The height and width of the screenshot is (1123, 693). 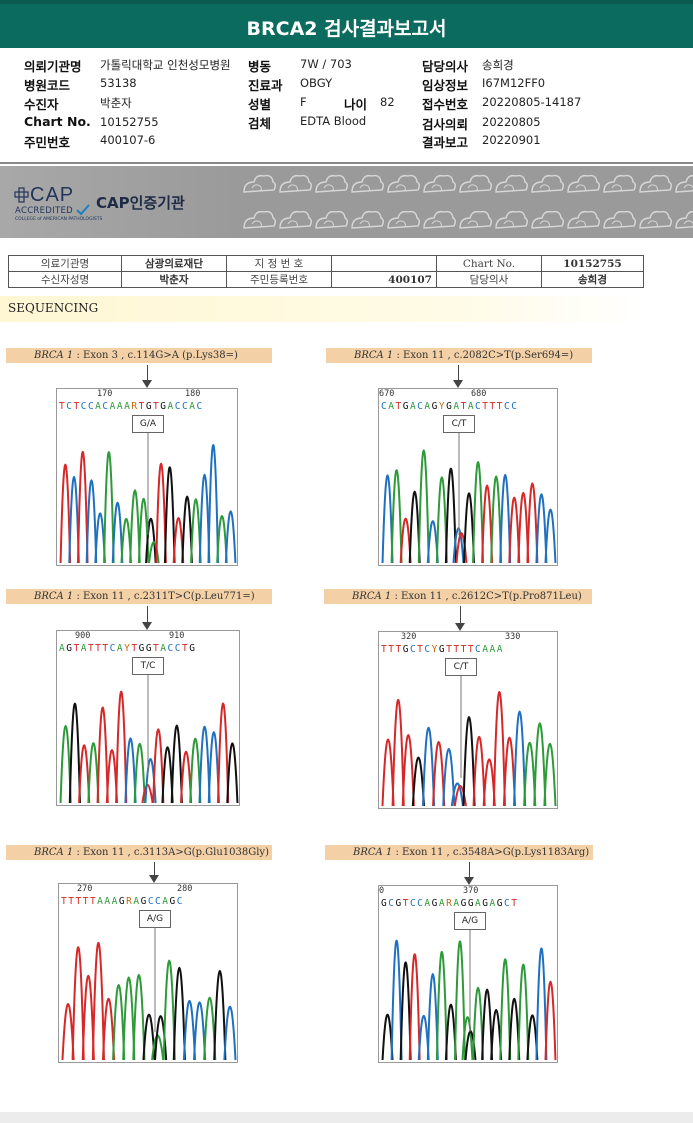 I want to click on position-number: 280, so click(x=185, y=889).